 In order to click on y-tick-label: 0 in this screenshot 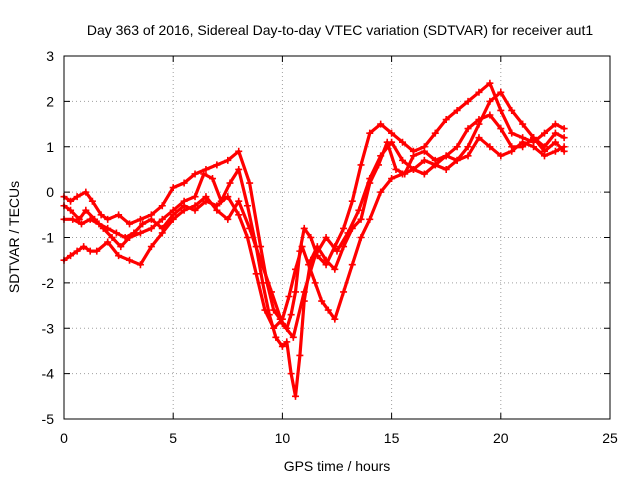, I will do `click(50, 192)`.